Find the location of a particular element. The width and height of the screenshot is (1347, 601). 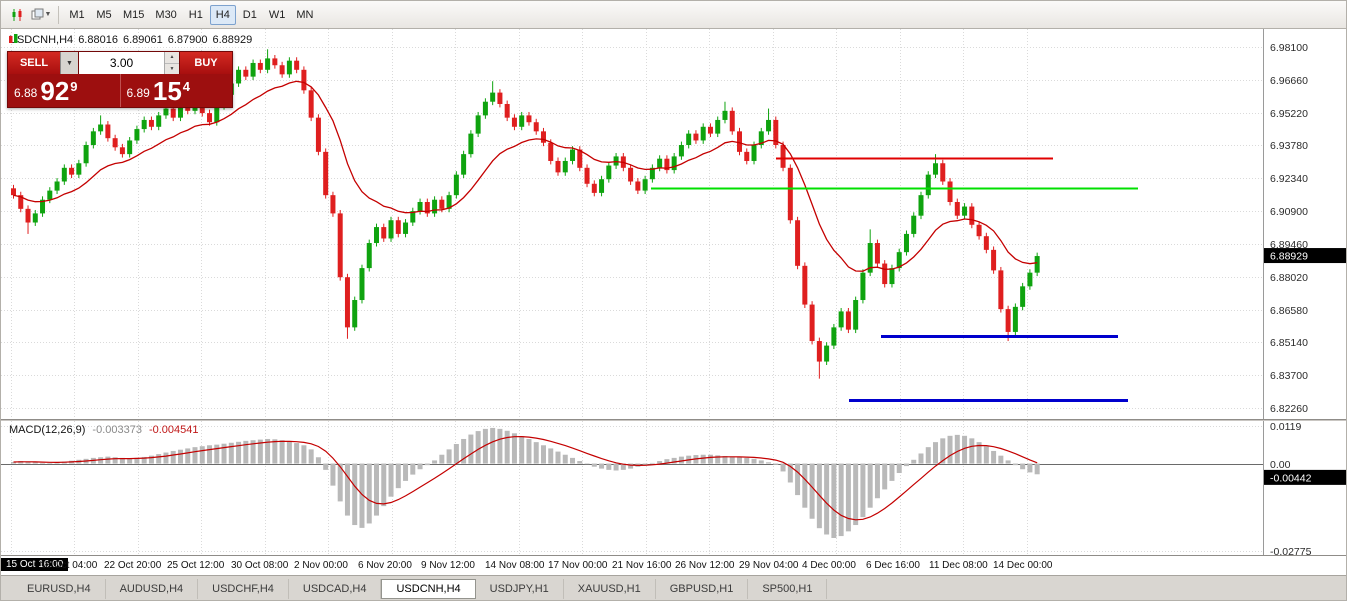

order-type-dropdown: ▼ is located at coordinates (69, 63).